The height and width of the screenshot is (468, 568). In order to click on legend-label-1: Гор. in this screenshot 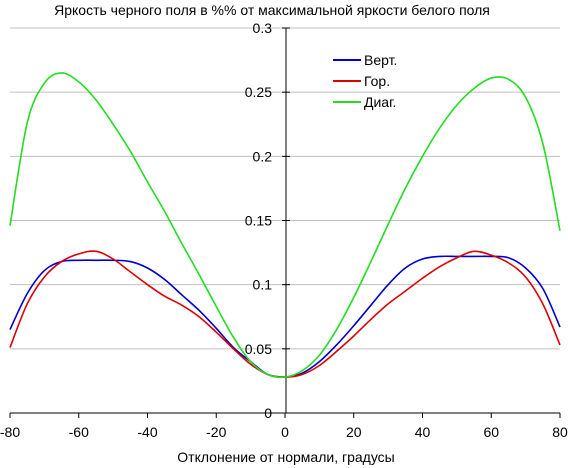, I will do `click(377, 81)`.